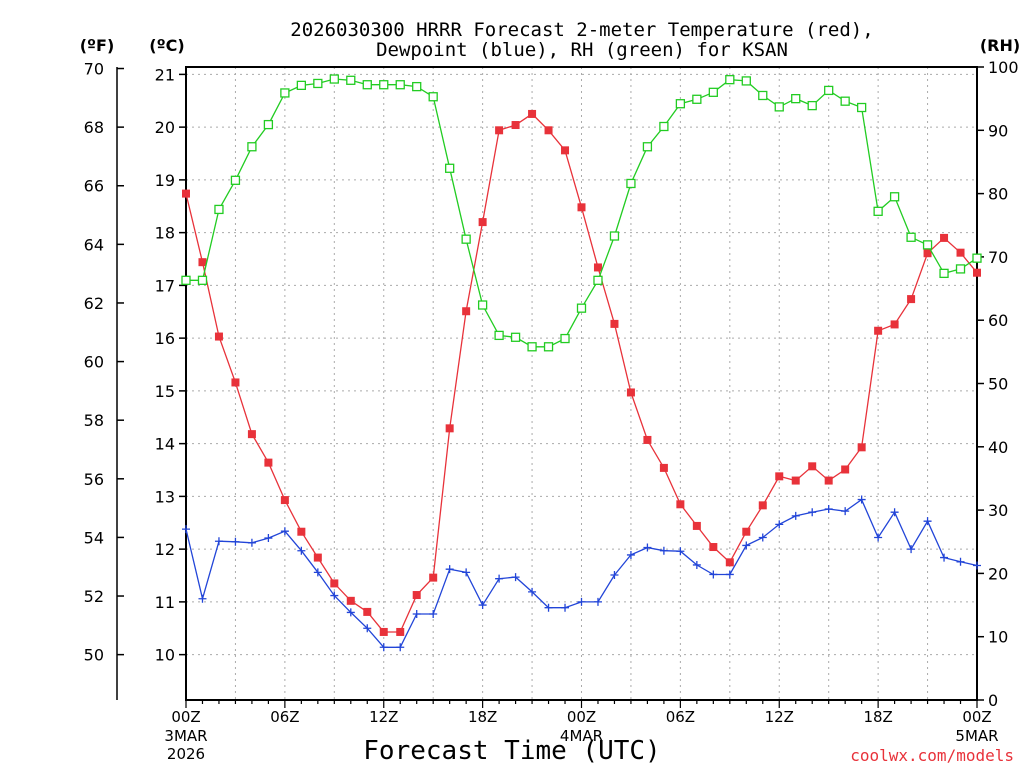 This screenshot has width=1024, height=768. I want to click on celsius-tick-label: 14, so click(165, 444).